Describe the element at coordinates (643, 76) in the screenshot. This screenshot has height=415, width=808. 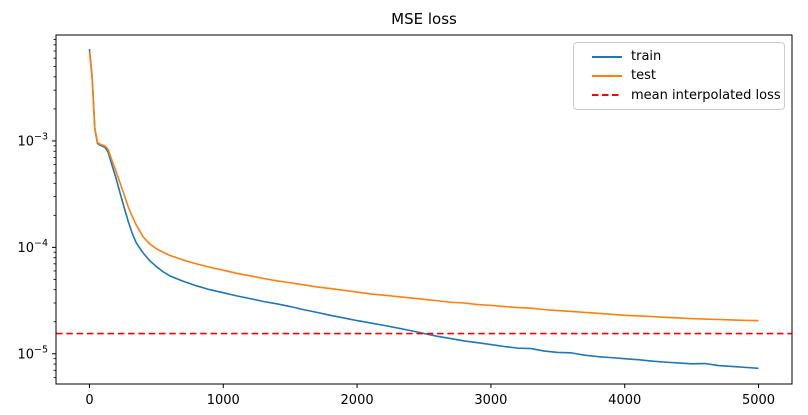
I see `legend-label: test` at that location.